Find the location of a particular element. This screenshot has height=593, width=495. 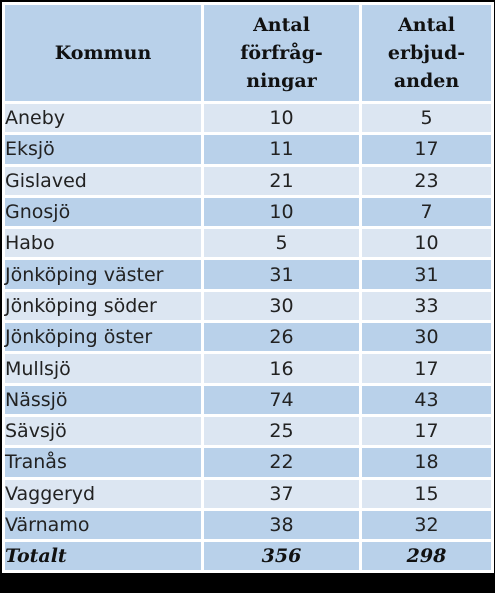

table-row: Jönköping väster 31 31 is located at coordinates (248, 274).